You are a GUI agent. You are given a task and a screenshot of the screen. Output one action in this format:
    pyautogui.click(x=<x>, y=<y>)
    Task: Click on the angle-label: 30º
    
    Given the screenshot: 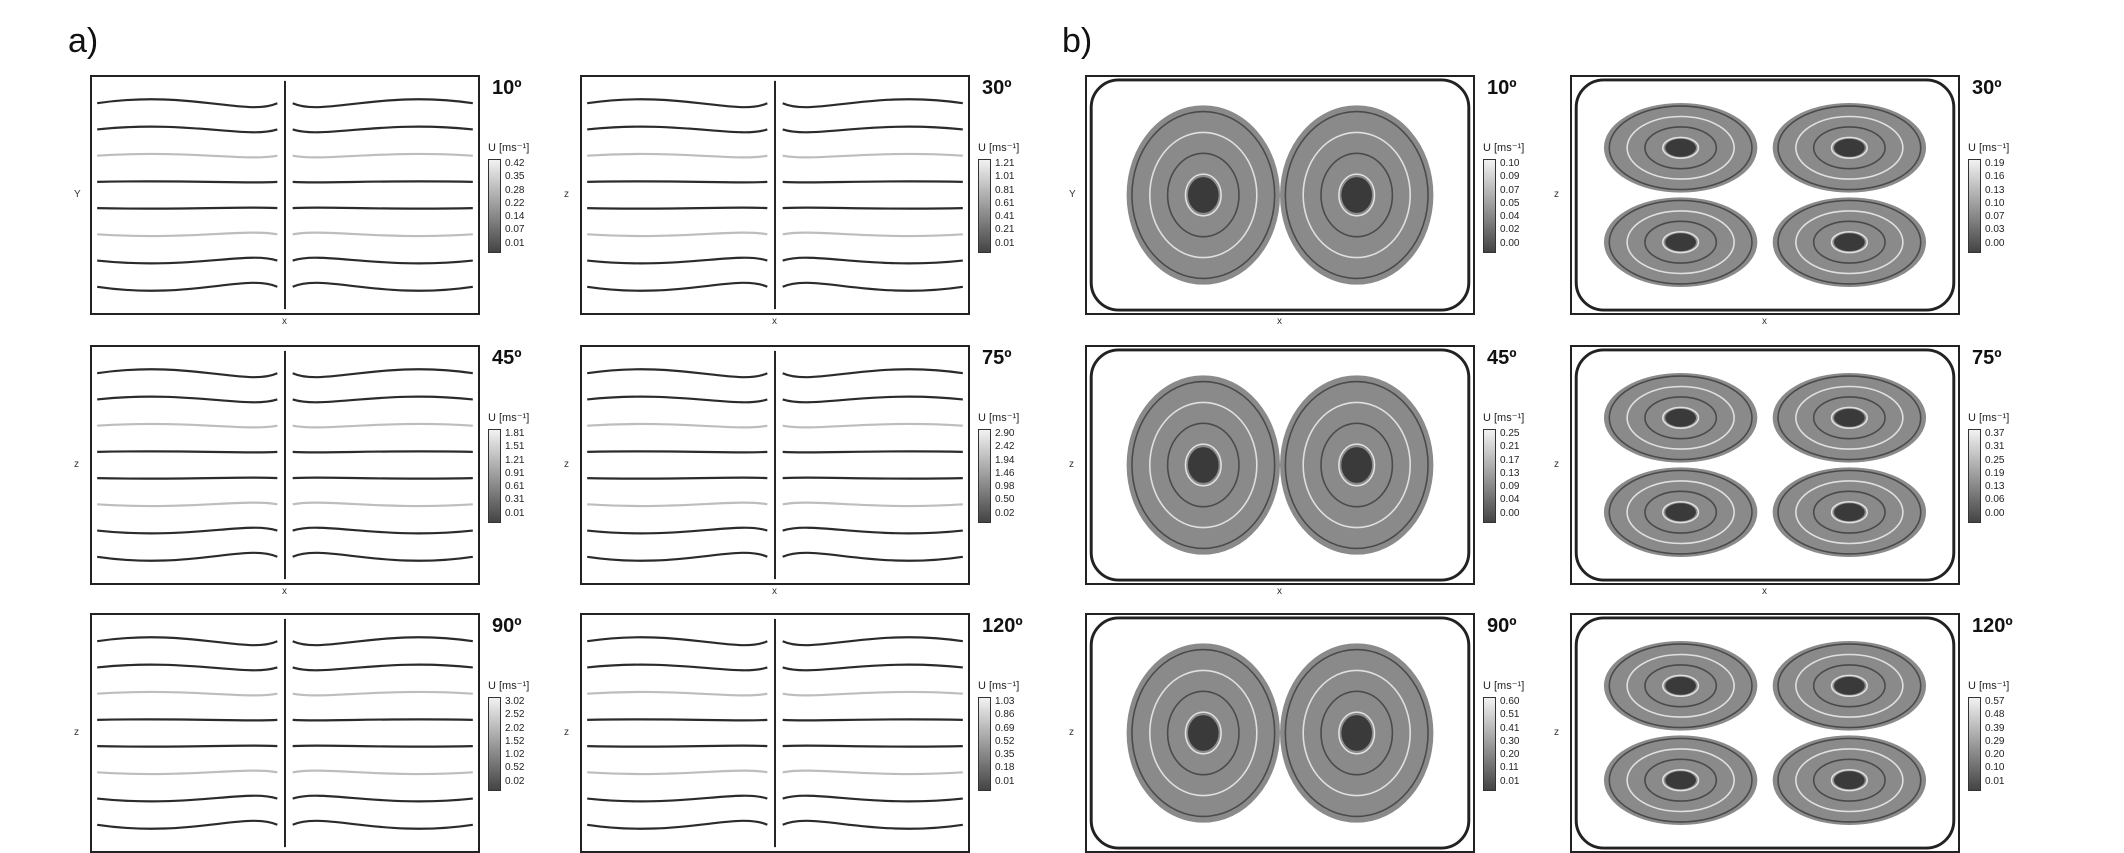 What is the action you would take?
    pyautogui.click(x=1987, y=88)
    